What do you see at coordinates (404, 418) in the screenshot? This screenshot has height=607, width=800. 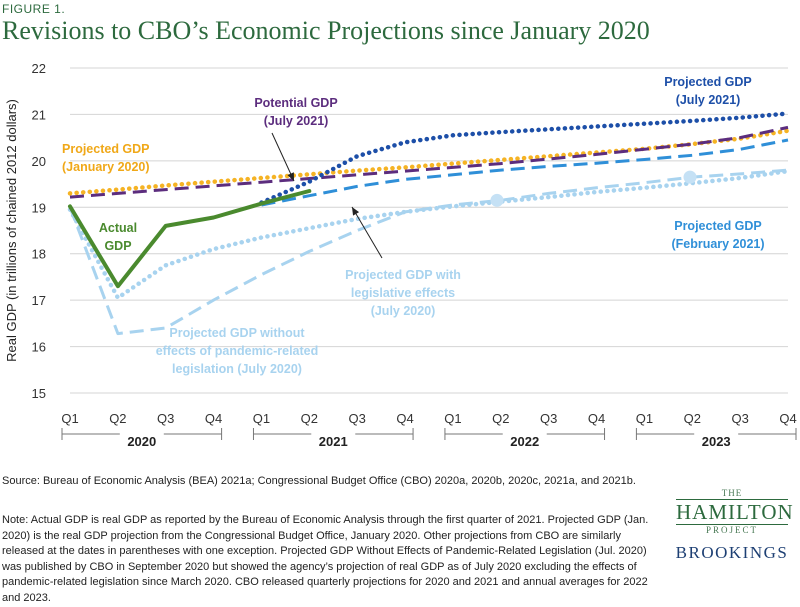 I see `x-tick-7: Q4` at bounding box center [404, 418].